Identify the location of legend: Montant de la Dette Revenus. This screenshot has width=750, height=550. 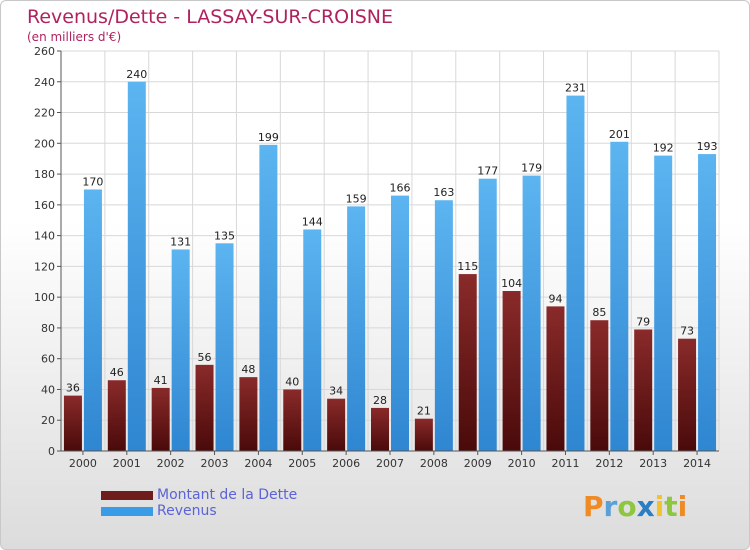
(199, 503).